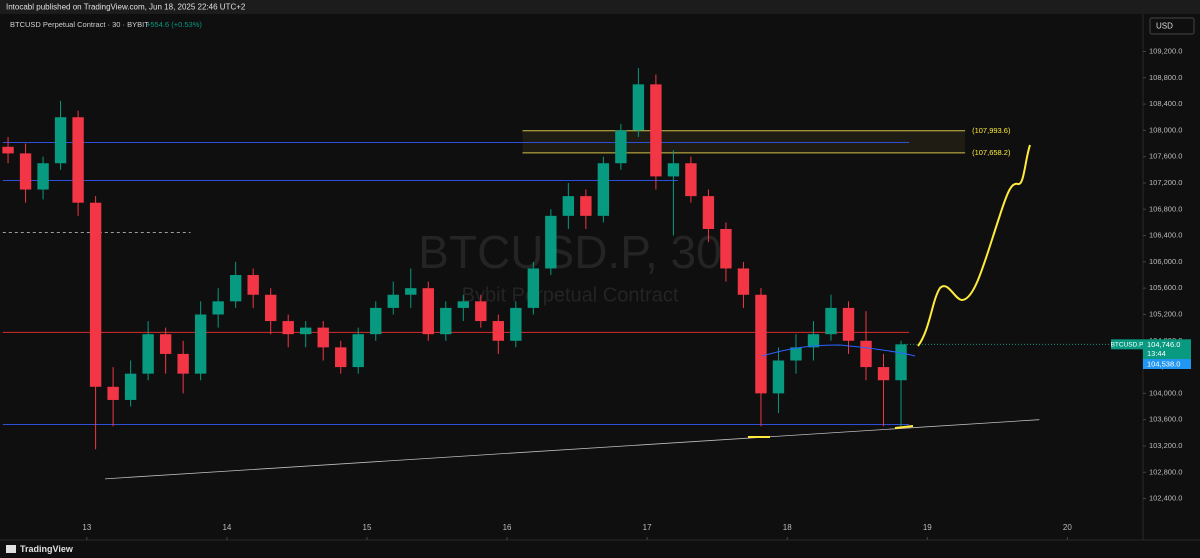 This screenshot has width=1200, height=558. What do you see at coordinates (744, 141) in the screenshot?
I see `zone` at bounding box center [744, 141].